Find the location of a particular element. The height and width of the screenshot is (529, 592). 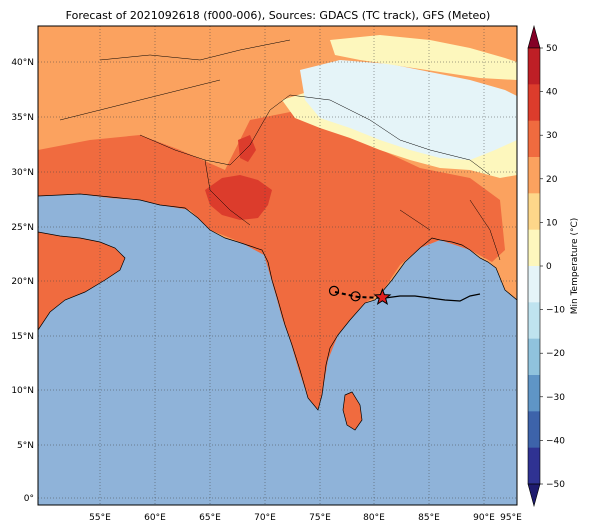

colorbar-tick-label: 50 is located at coordinates (552, 49).